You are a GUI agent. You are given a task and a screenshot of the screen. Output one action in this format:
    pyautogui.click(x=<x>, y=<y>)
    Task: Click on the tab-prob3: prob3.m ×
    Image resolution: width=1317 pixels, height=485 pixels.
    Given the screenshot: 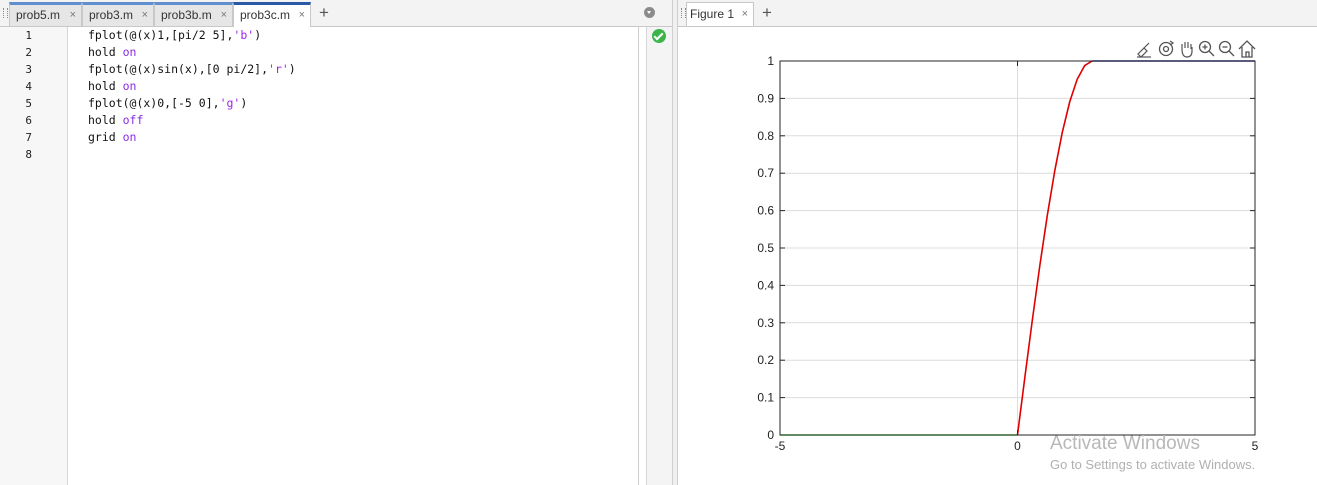 What is the action you would take?
    pyautogui.click(x=118, y=14)
    